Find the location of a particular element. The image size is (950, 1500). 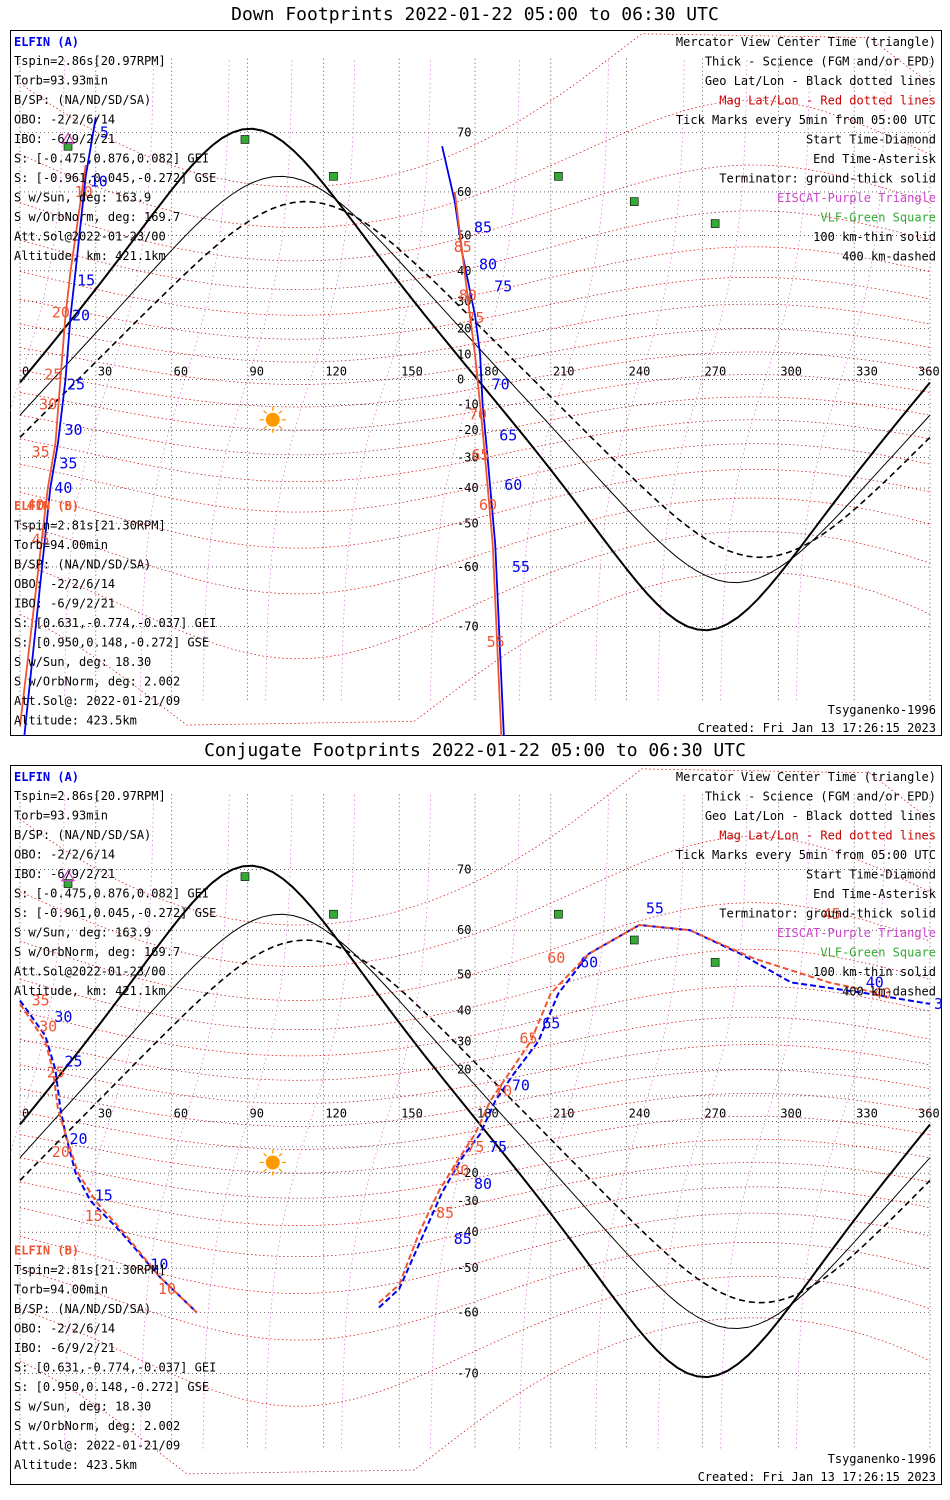

track-tick-label: 40 is located at coordinates (875, 982).